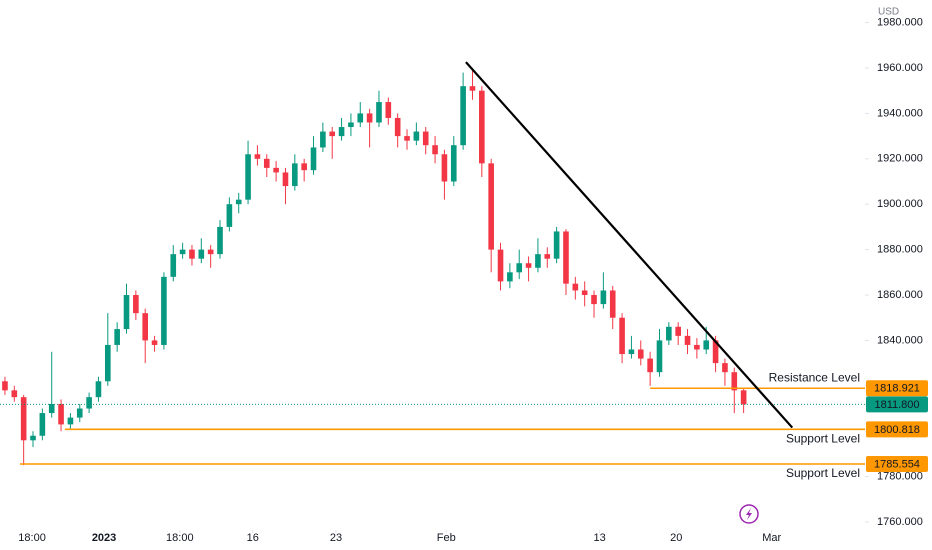  Describe the element at coordinates (104, 538) in the screenshot. I see `x-tick-label: 2023` at that location.